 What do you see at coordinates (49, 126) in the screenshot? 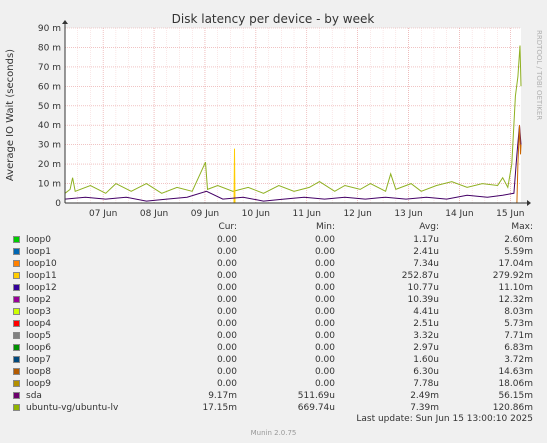
I see `y-tick-label: 40 m` at bounding box center [49, 126].